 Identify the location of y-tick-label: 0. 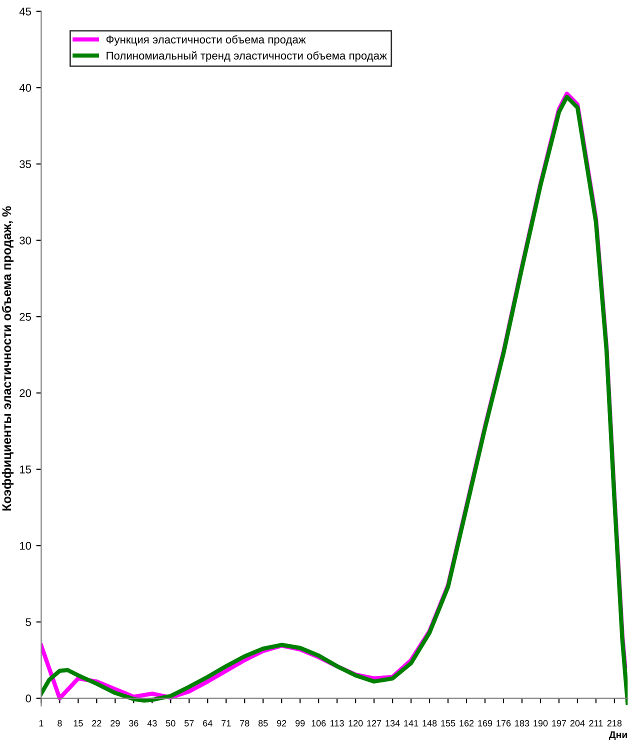
(29, 698).